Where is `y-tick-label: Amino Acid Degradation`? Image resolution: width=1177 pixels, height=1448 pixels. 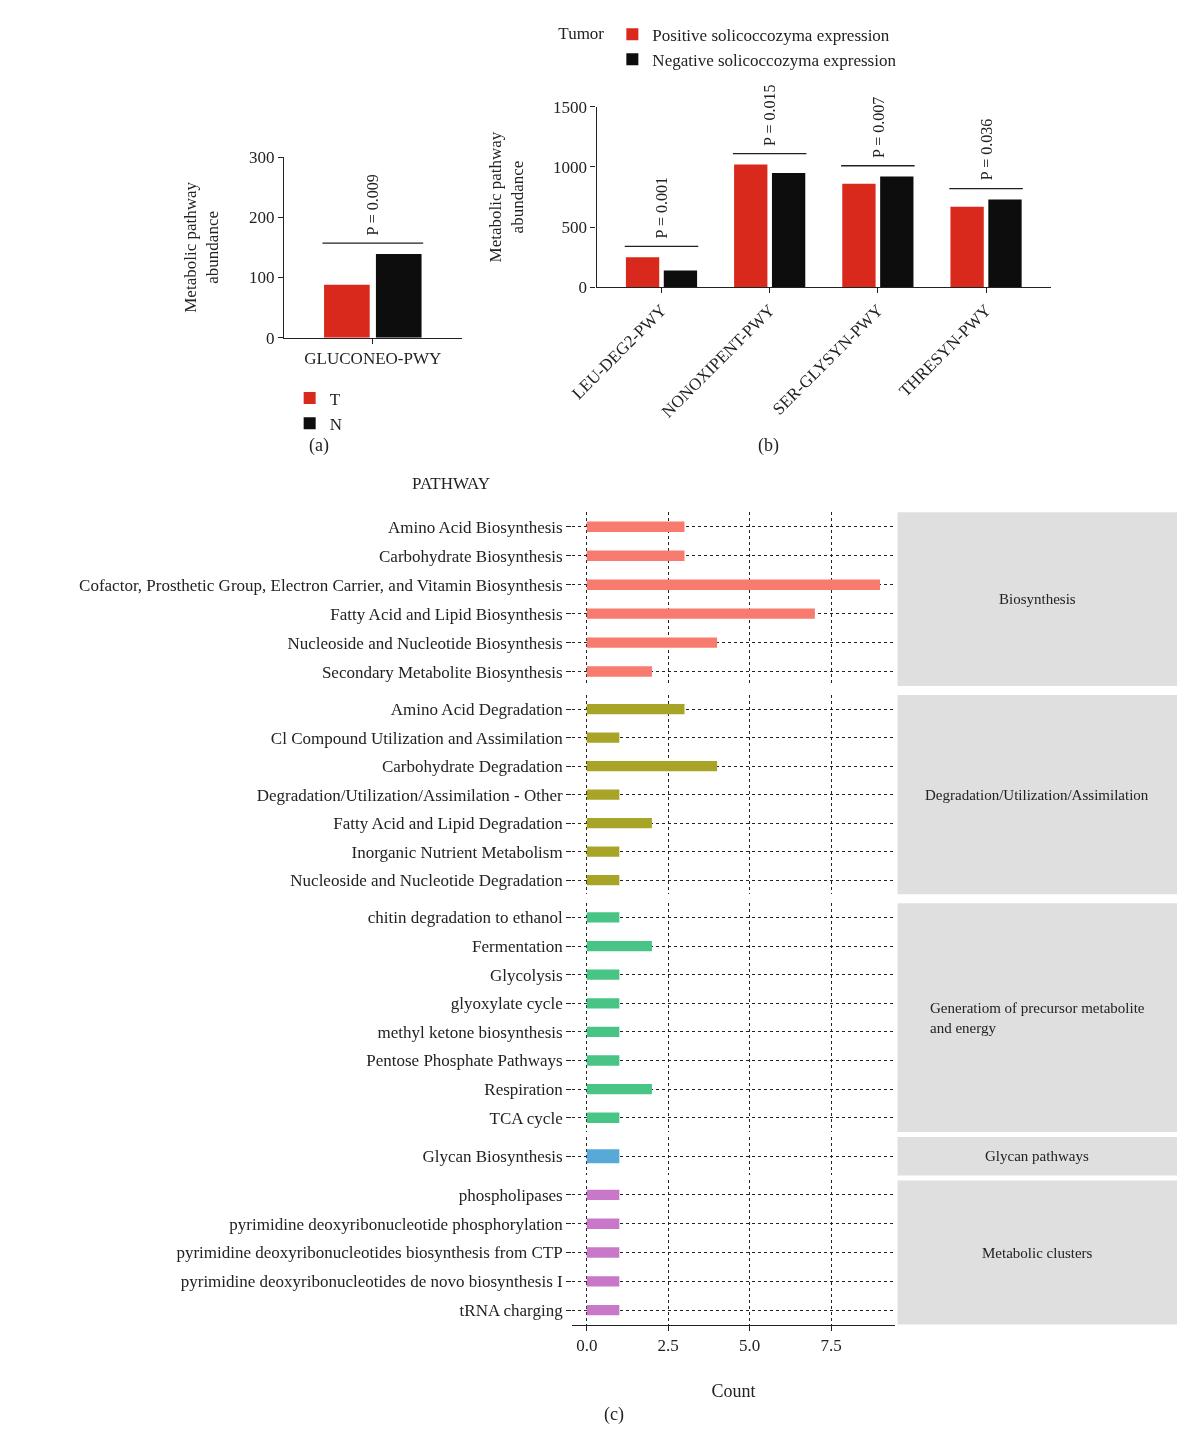 y-tick-label: Amino Acid Degradation is located at coordinates (477, 710).